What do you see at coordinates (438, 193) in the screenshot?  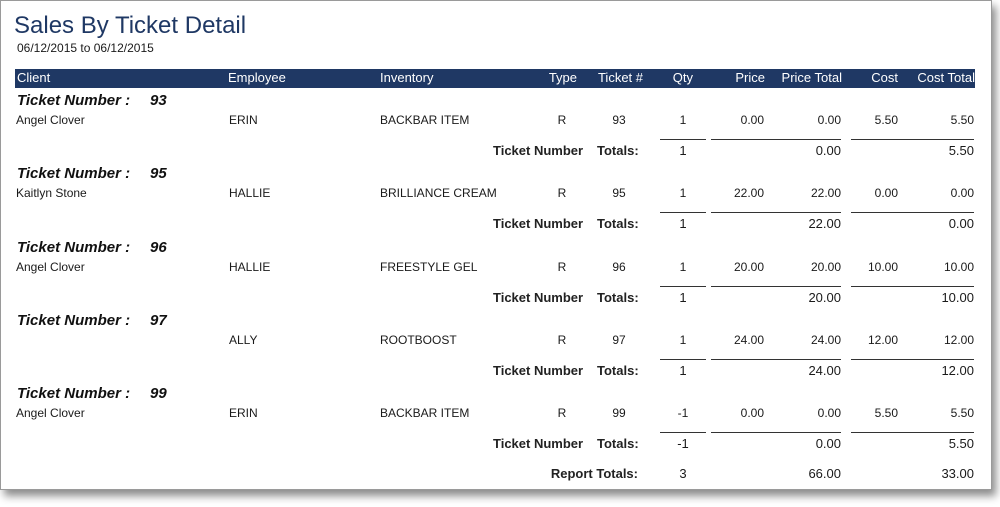 I see `row-inventory: BRILLIANCE CREAM` at bounding box center [438, 193].